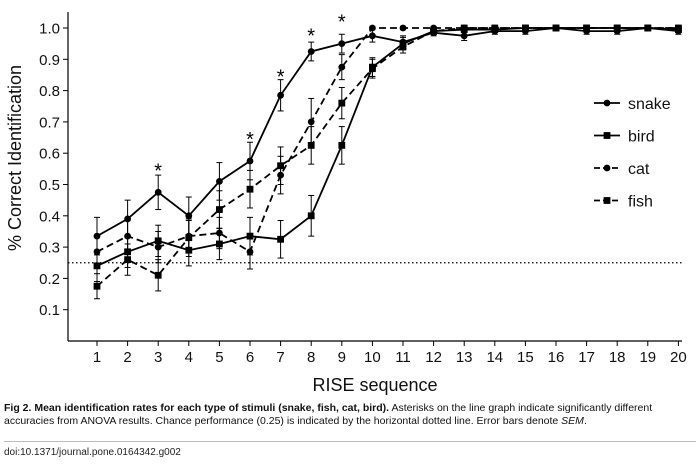 Image resolution: width=700 pixels, height=469 pixels. I want to click on x-tick-label: 14, so click(494, 357).